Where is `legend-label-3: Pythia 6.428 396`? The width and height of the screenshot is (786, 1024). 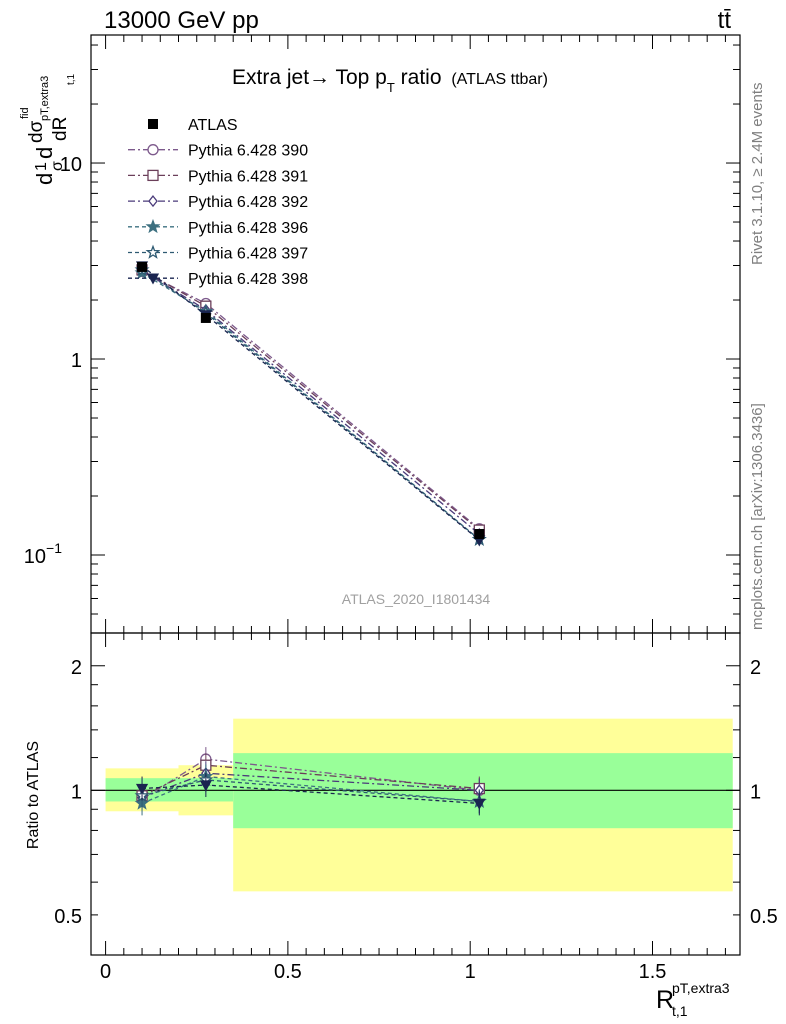 legend-label-3: Pythia 6.428 396 is located at coordinates (248, 228).